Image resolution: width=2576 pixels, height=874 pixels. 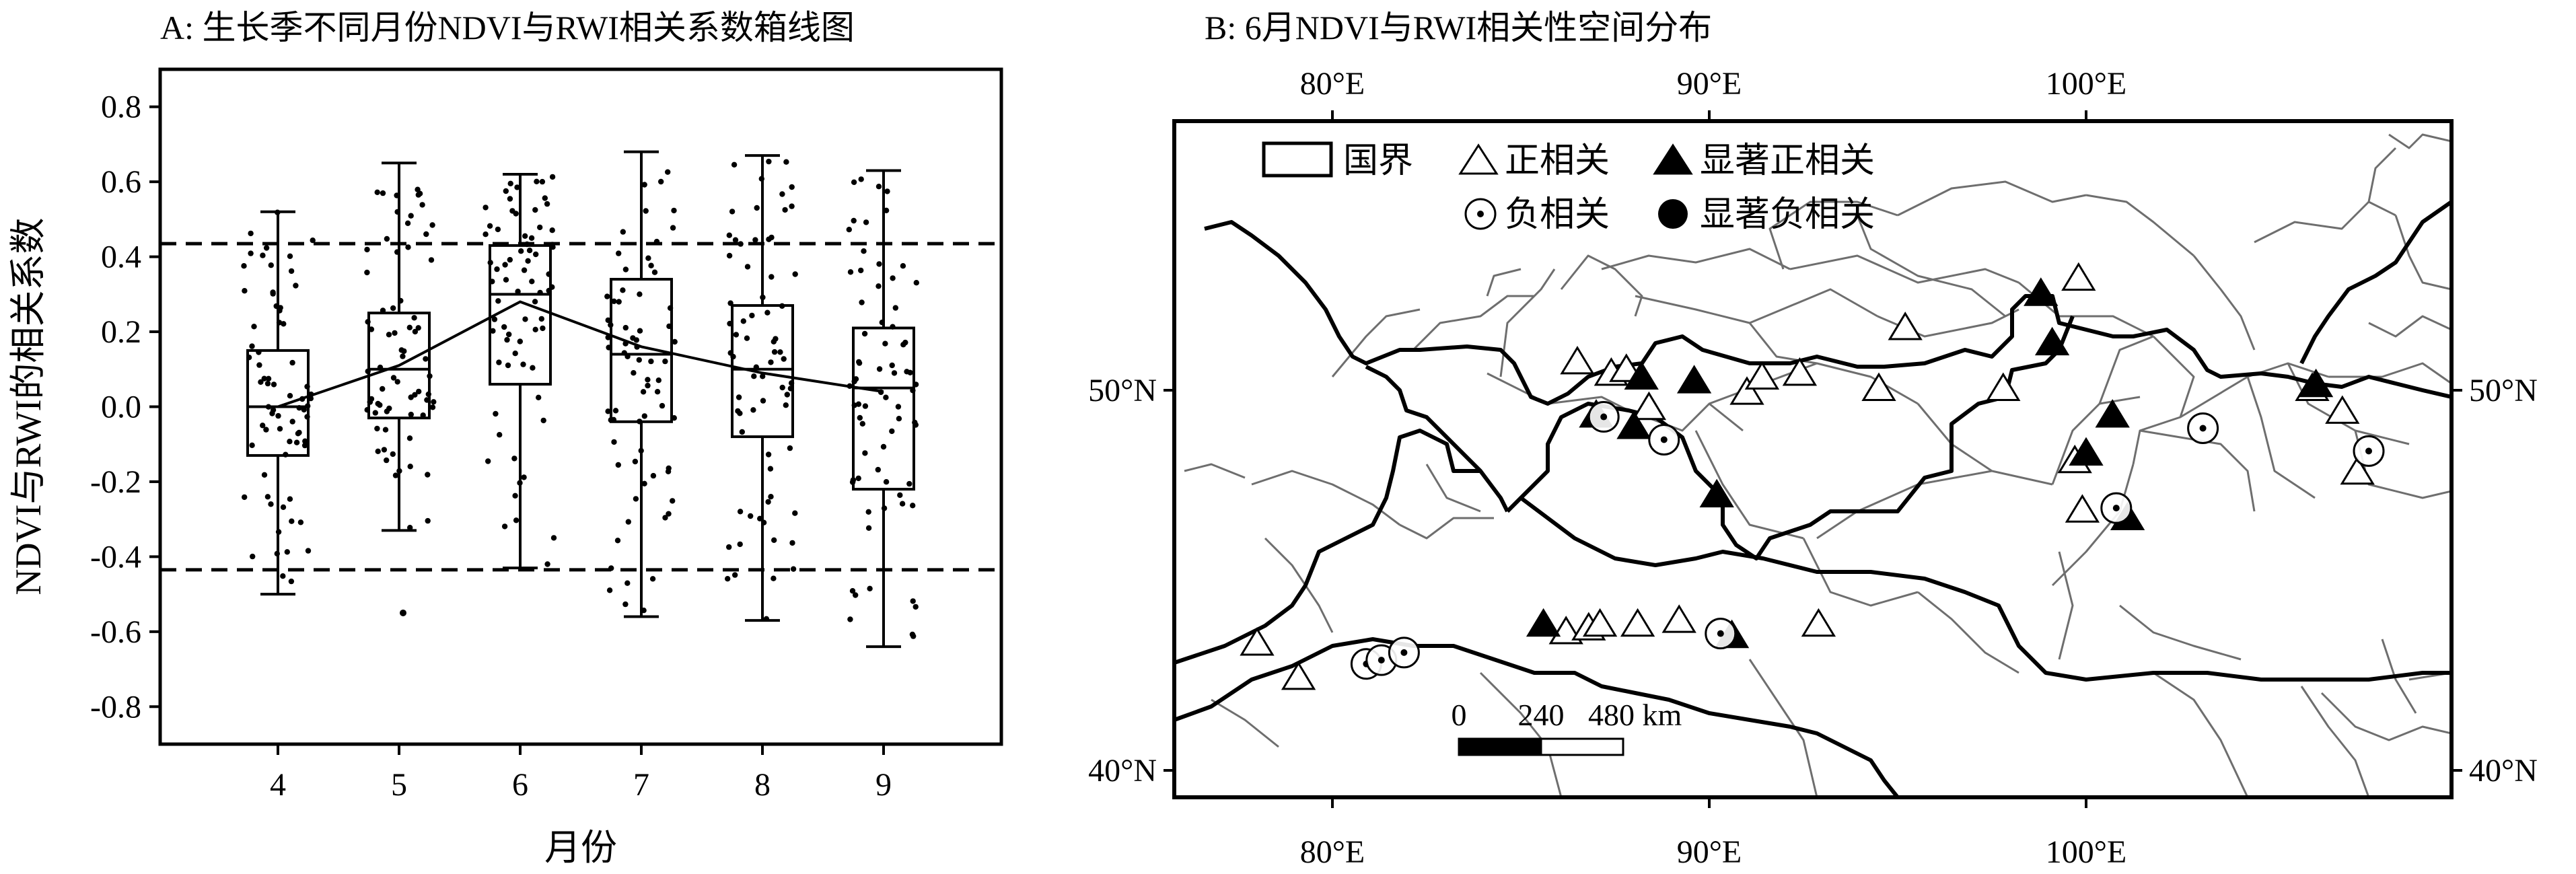 What do you see at coordinates (1378, 161) in the screenshot?
I see `legend-border-label: 国界` at bounding box center [1378, 161].